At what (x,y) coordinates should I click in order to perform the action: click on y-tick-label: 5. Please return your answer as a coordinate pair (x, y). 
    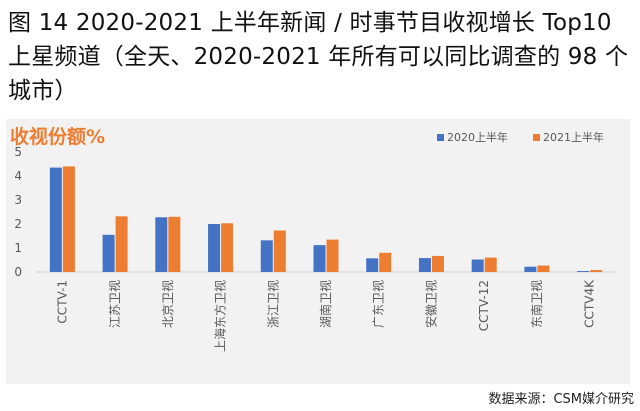
    Looking at the image, I should click on (18, 152).